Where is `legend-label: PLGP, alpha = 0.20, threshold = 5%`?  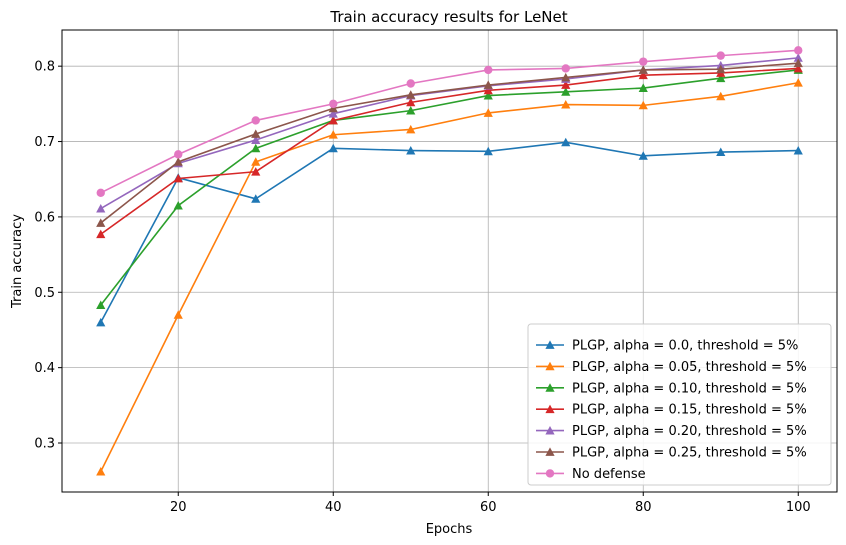
legend-label: PLGP, alpha = 0.20, threshold = 5% is located at coordinates (689, 431).